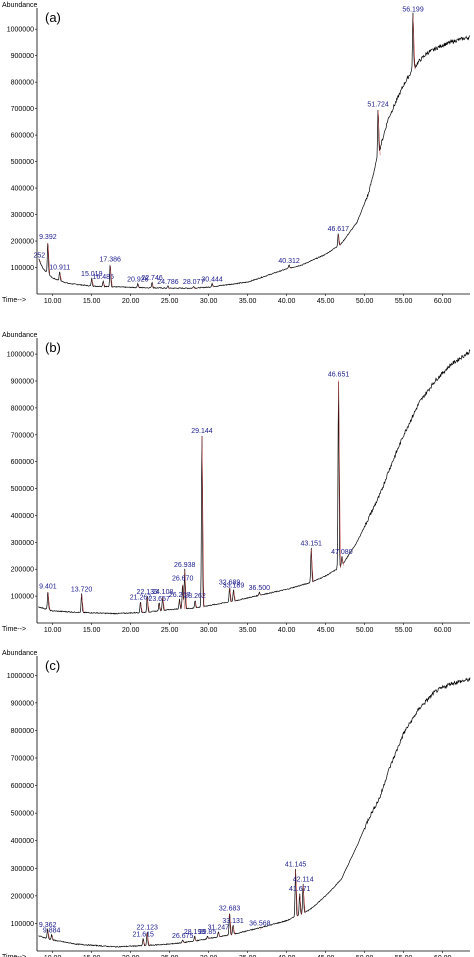  I want to click on x-tick-label: 55.00, so click(404, 301).